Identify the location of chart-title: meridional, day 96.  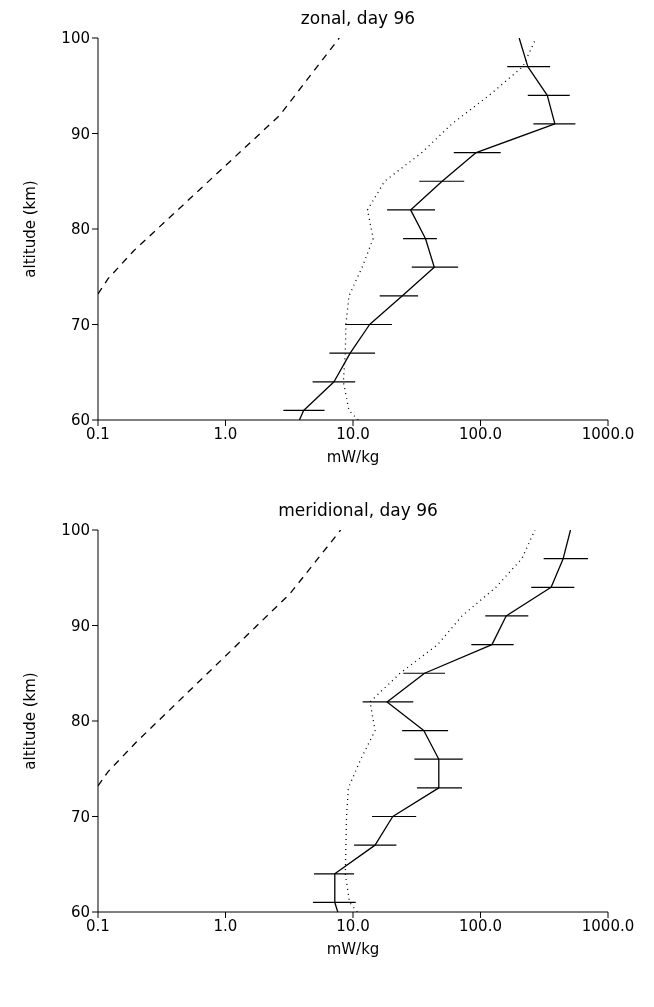
(358, 511).